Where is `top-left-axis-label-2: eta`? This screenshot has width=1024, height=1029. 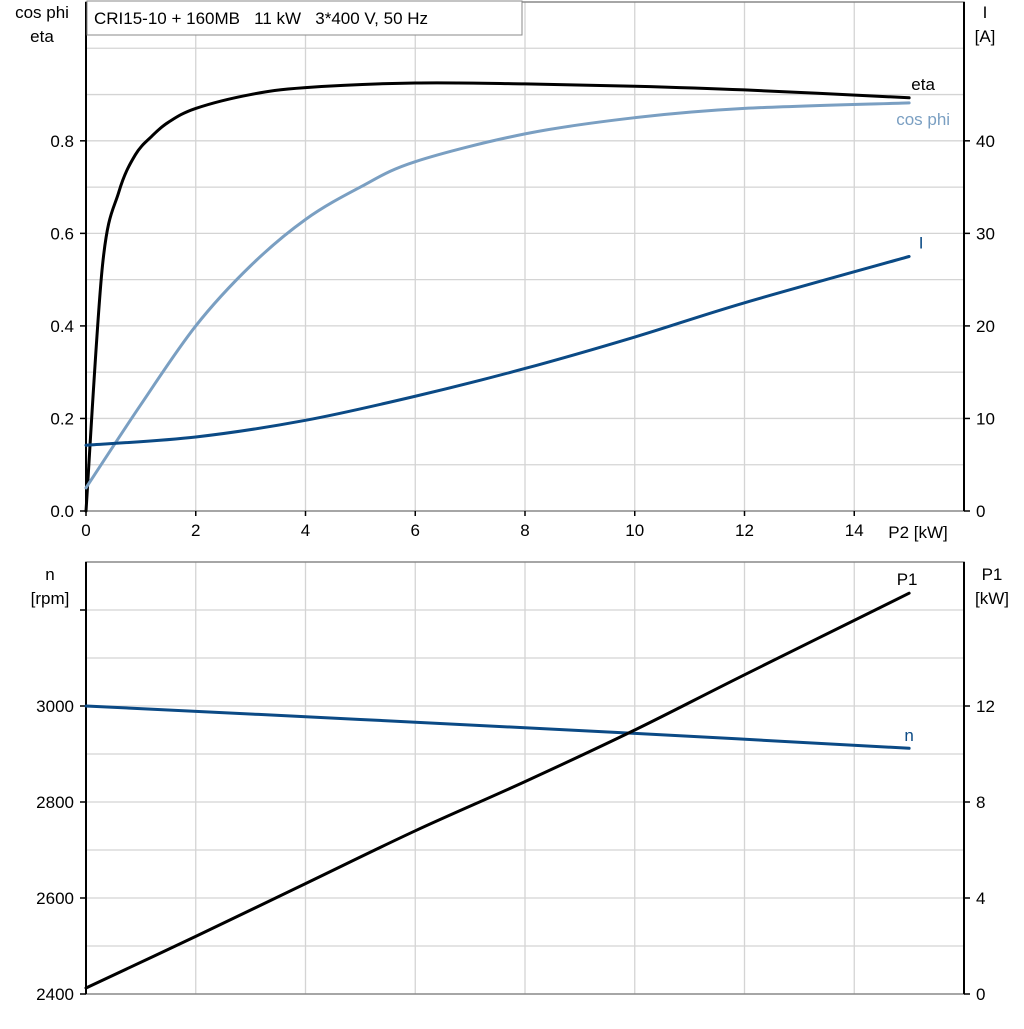 top-left-axis-label-2: eta is located at coordinates (42, 36).